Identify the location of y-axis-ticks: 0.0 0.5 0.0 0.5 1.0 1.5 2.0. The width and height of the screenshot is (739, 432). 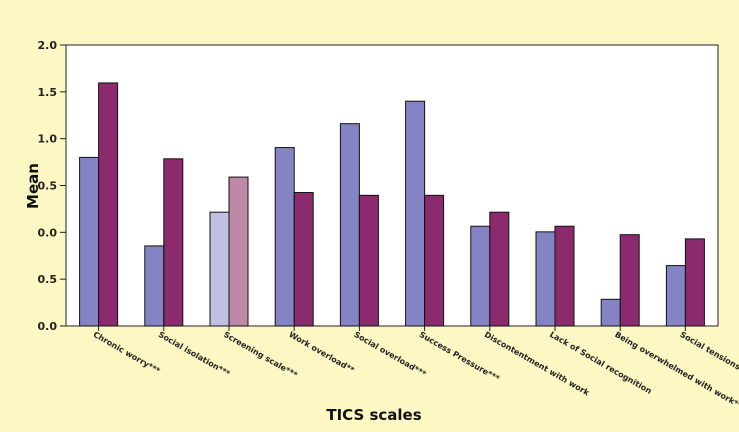
(52, 186).